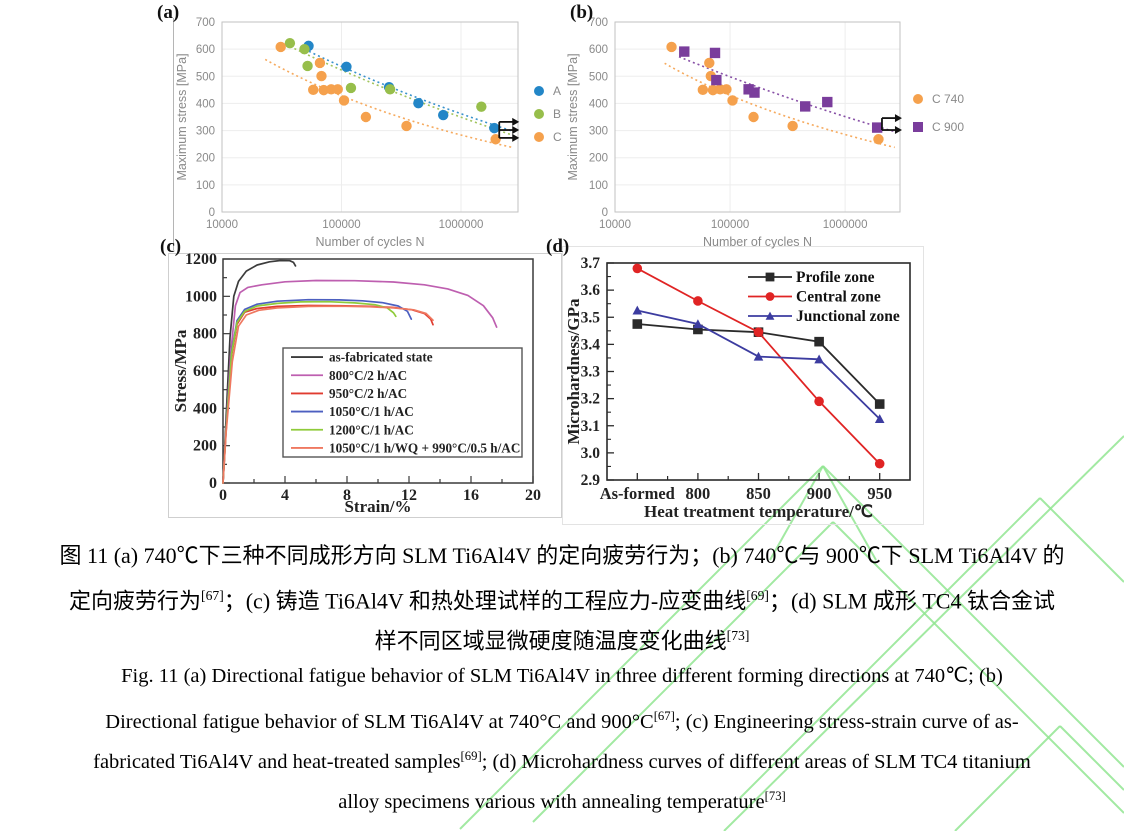 The height and width of the screenshot is (831, 1124). Describe the element at coordinates (591, 480) in the screenshot. I see `svg-text: 2.9` at that location.